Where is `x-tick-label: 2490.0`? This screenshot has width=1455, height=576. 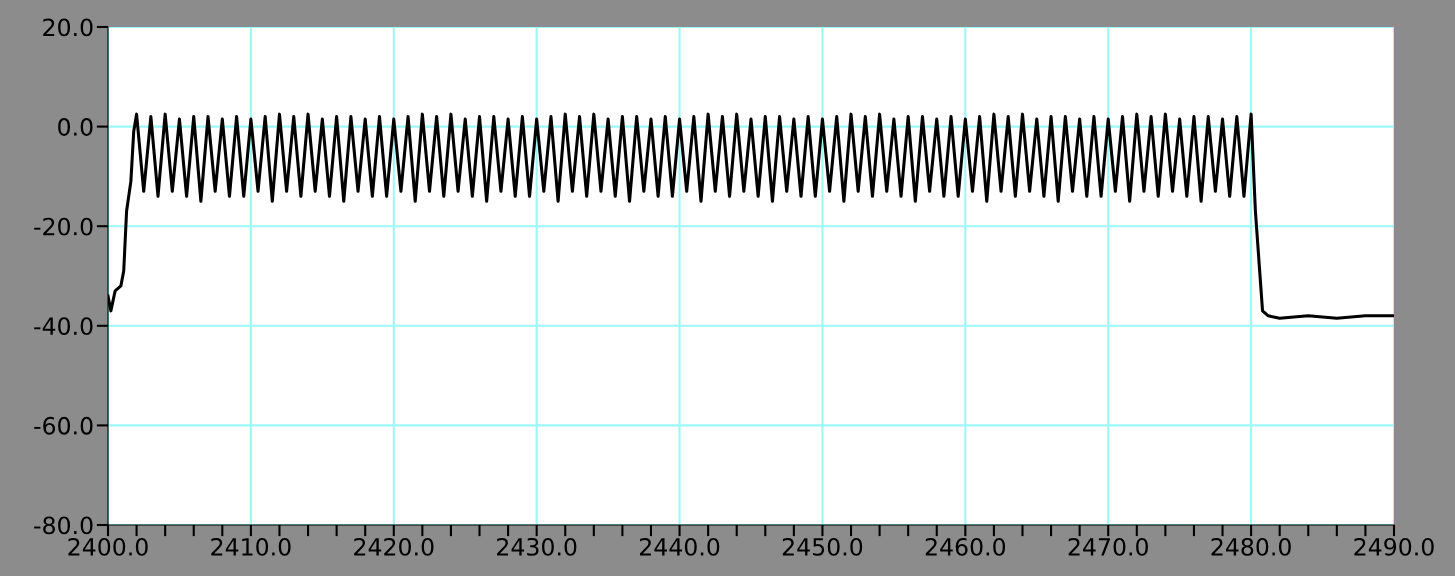
x-tick-label: 2490.0 is located at coordinates (1394, 546).